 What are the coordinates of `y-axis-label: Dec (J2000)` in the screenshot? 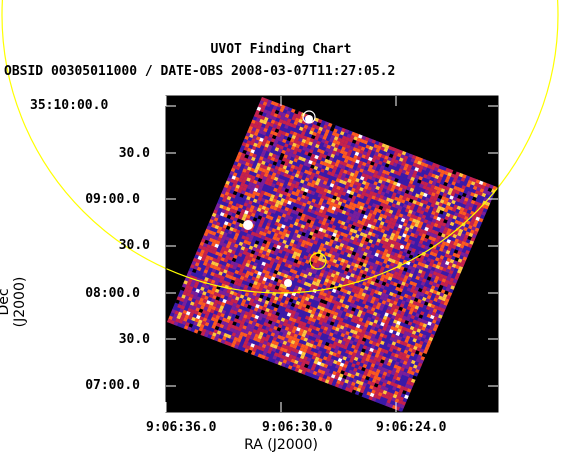 It's located at (14, 302).